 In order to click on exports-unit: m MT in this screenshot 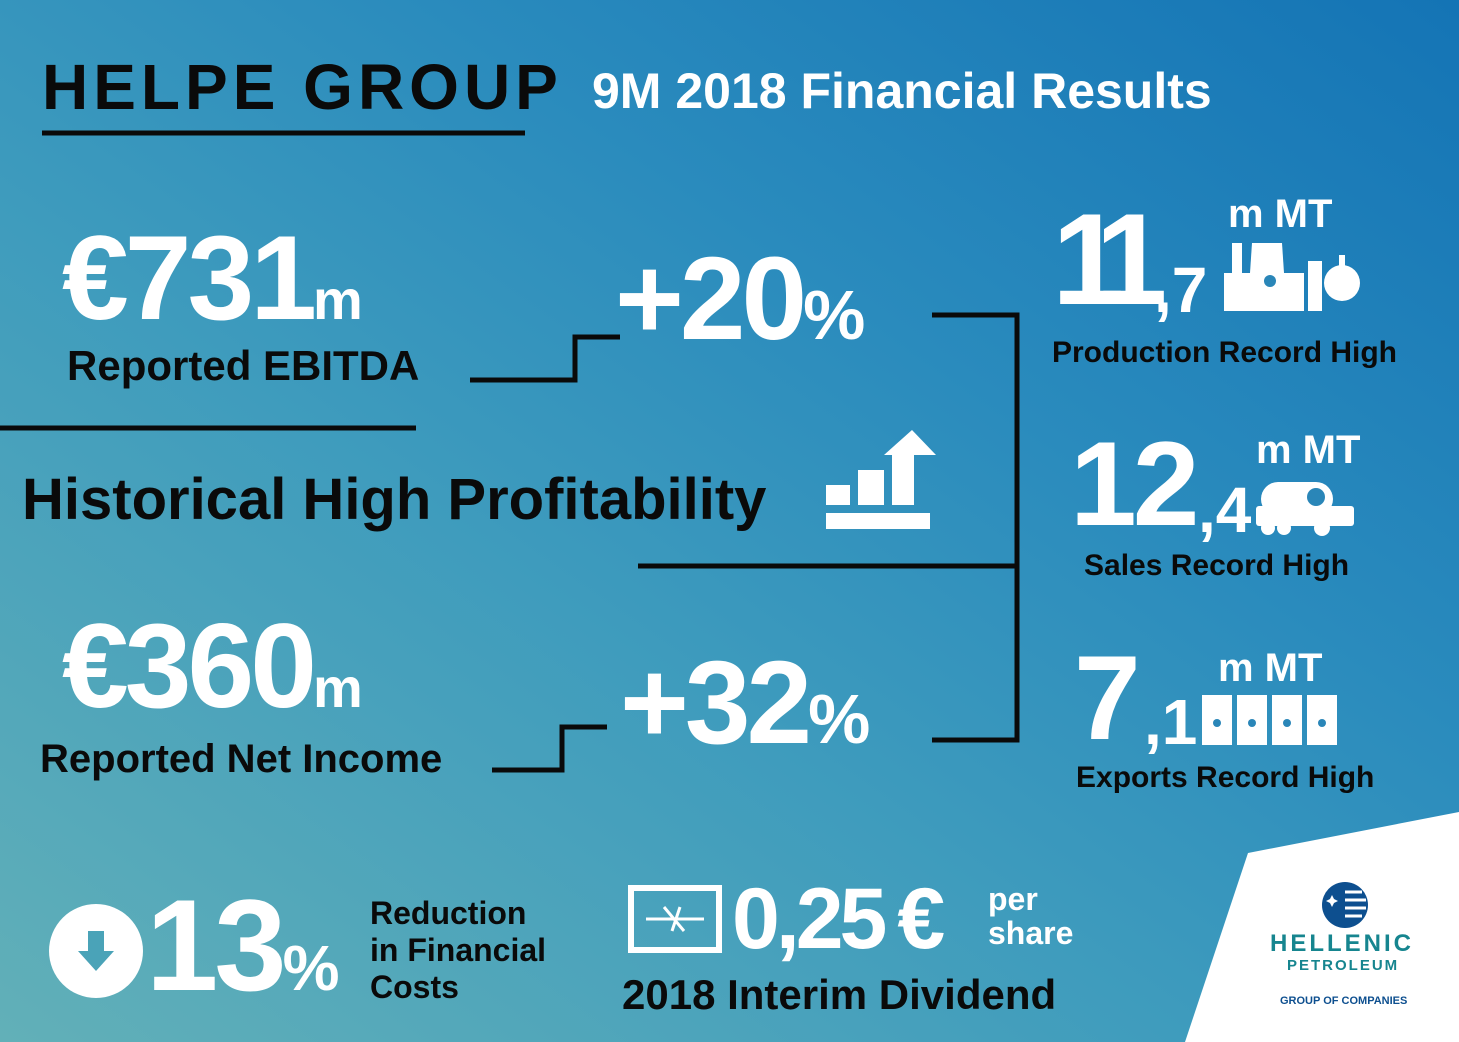, I will do `click(1270, 668)`.